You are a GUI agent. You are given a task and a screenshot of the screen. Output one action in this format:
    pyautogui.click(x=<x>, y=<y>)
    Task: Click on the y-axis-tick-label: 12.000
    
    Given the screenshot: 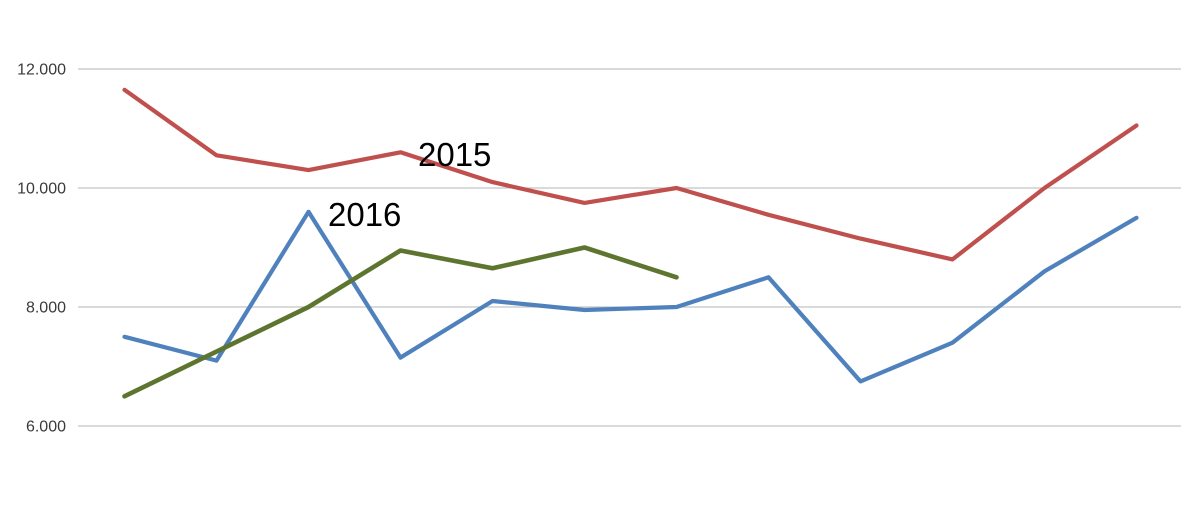 What is the action you would take?
    pyautogui.click(x=41, y=70)
    